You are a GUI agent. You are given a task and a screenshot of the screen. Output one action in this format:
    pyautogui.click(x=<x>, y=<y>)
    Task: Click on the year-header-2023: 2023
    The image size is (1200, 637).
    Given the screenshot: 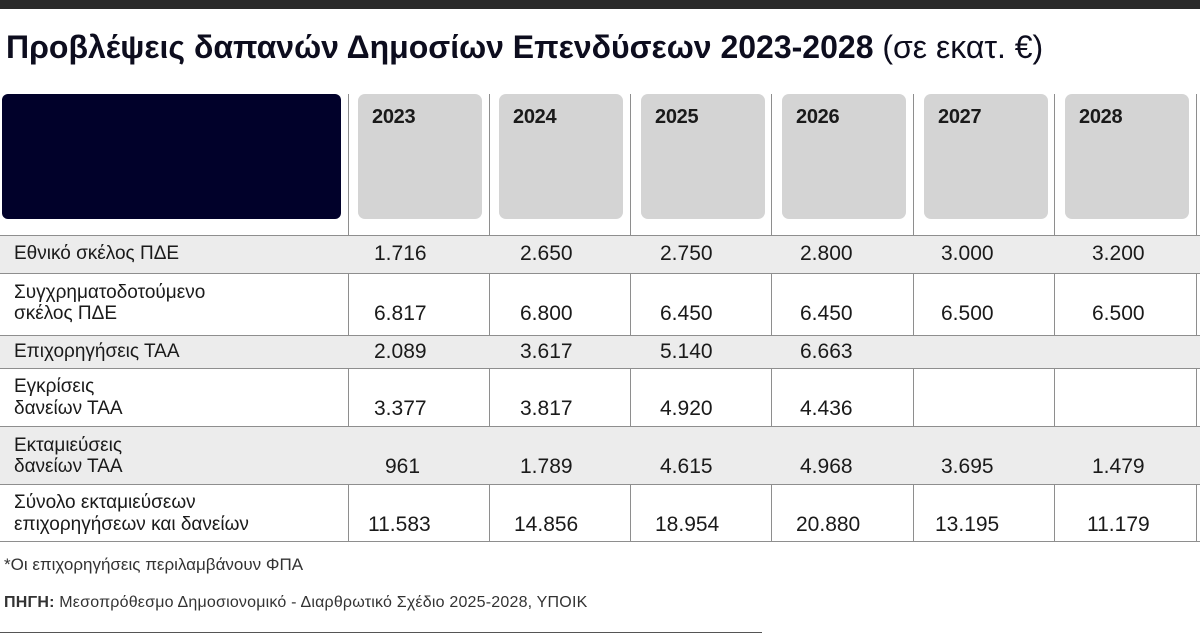 What is the action you would take?
    pyautogui.click(x=420, y=156)
    